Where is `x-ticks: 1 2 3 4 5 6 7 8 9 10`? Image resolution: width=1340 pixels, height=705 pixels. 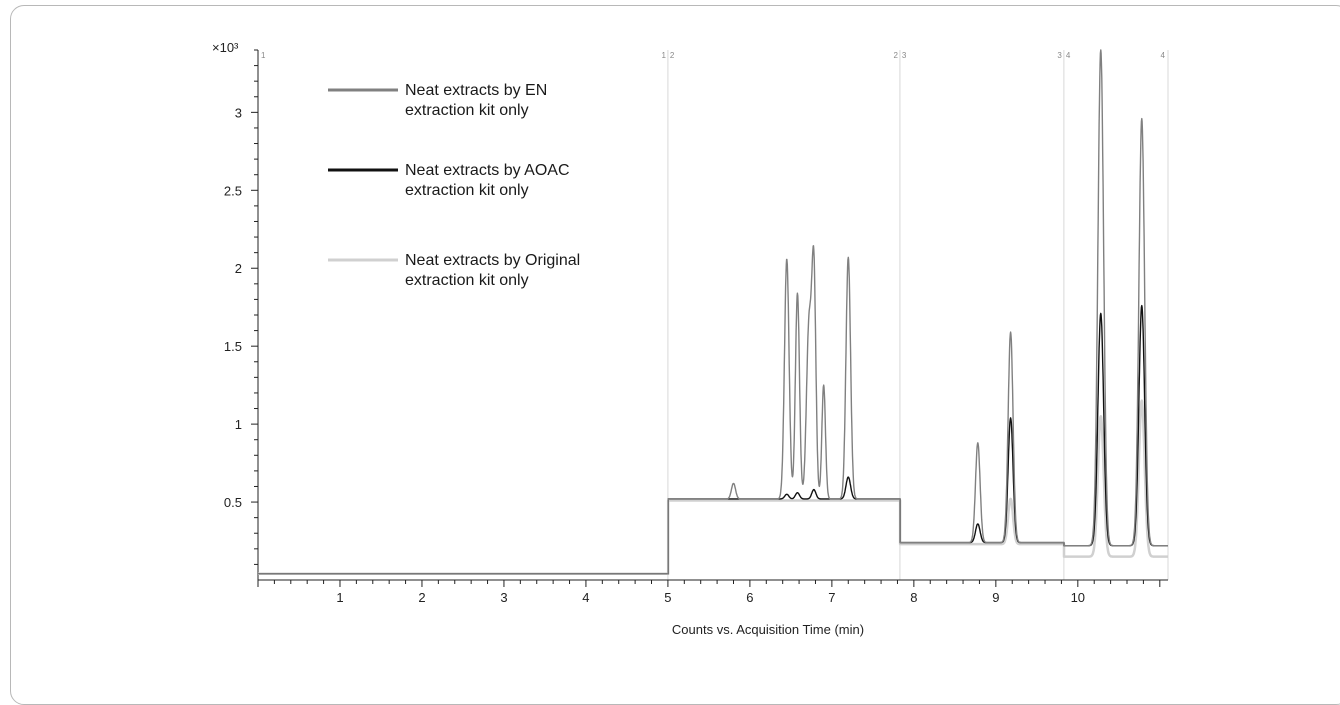 x-ticks: 1 2 3 4 5 6 7 8 9 10 is located at coordinates (709, 592).